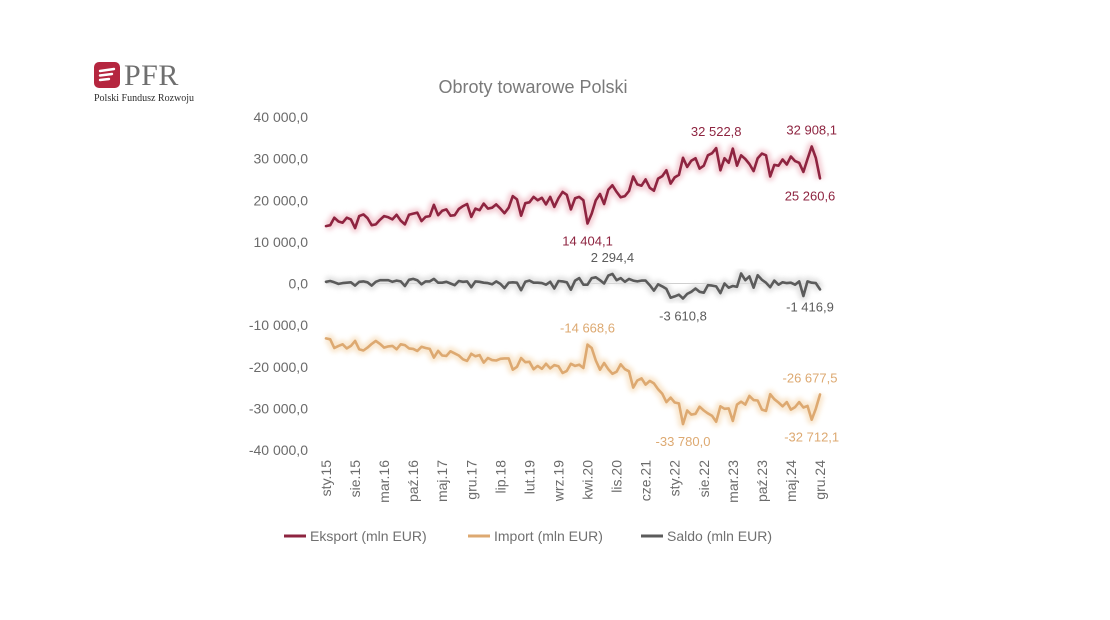 This screenshot has height=620, width=1110. What do you see at coordinates (144, 98) in the screenshot?
I see `logo-subtitle: Polski Fundusz Rozwoju` at bounding box center [144, 98].